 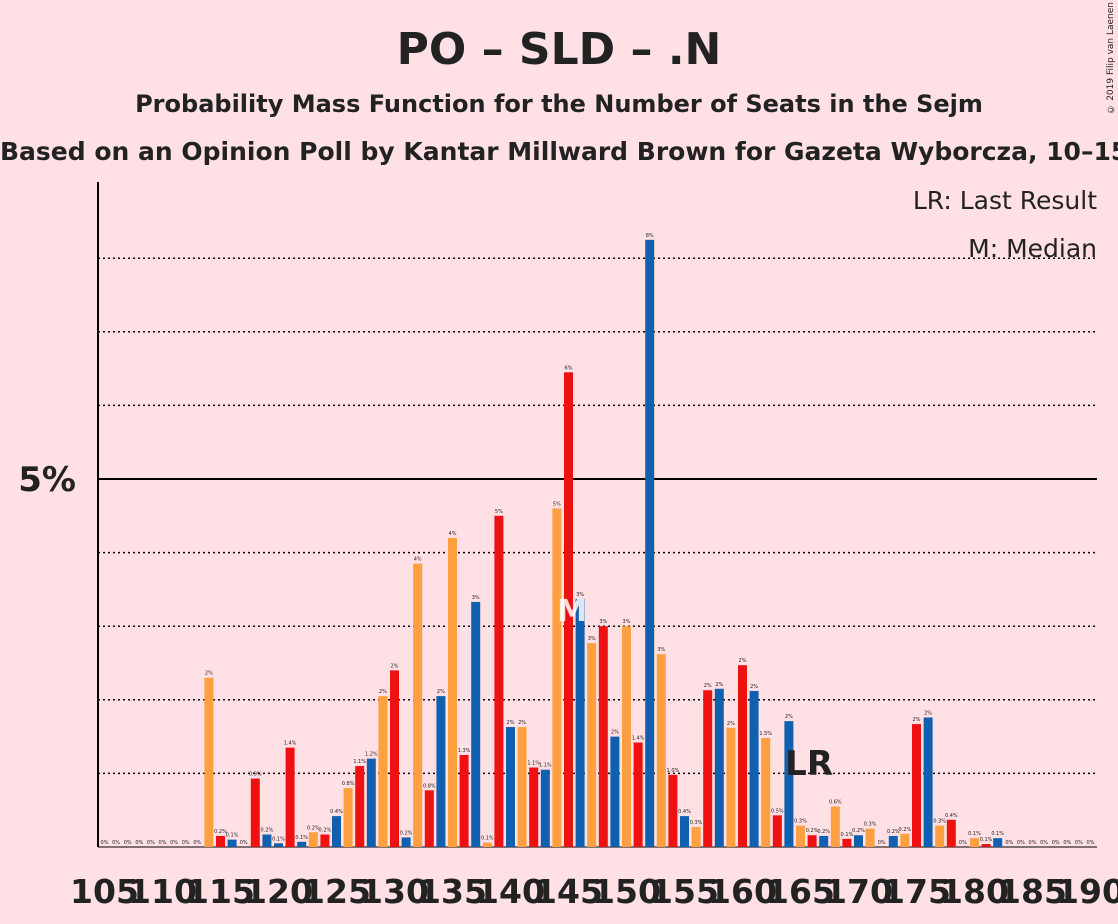 What do you see at coordinates (47, 480) in the screenshot?
I see `y-tick-label: 5%` at bounding box center [47, 480].